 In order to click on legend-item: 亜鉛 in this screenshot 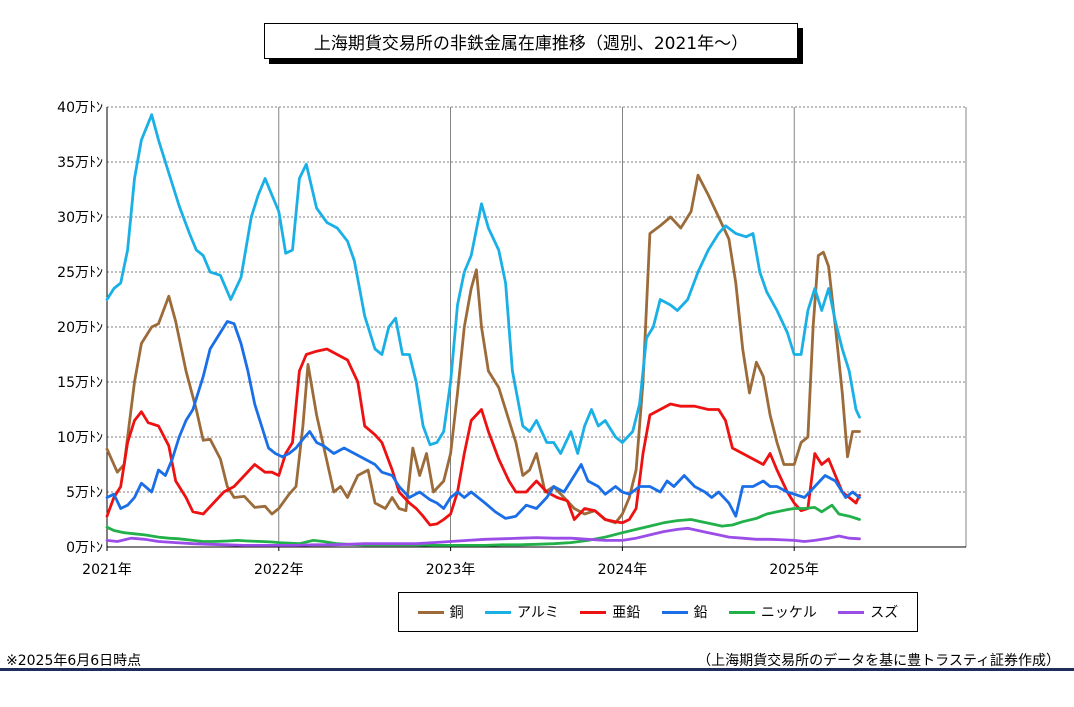, I will do `click(610, 612)`.